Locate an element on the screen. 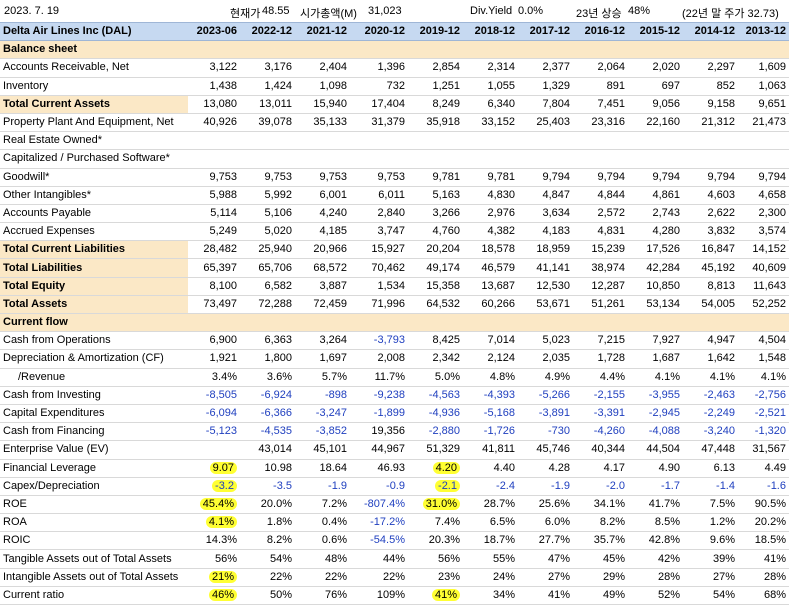 Image resolution: width=791 pixels, height=605 pixels. table-cell: -1.4 is located at coordinates (710, 486).